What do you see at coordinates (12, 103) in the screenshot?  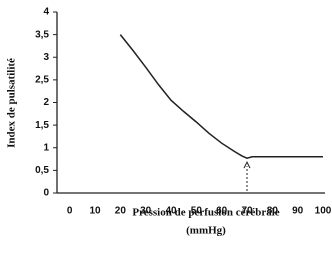 I see `y-axis-title: Index de pulsatilité` at bounding box center [12, 103].